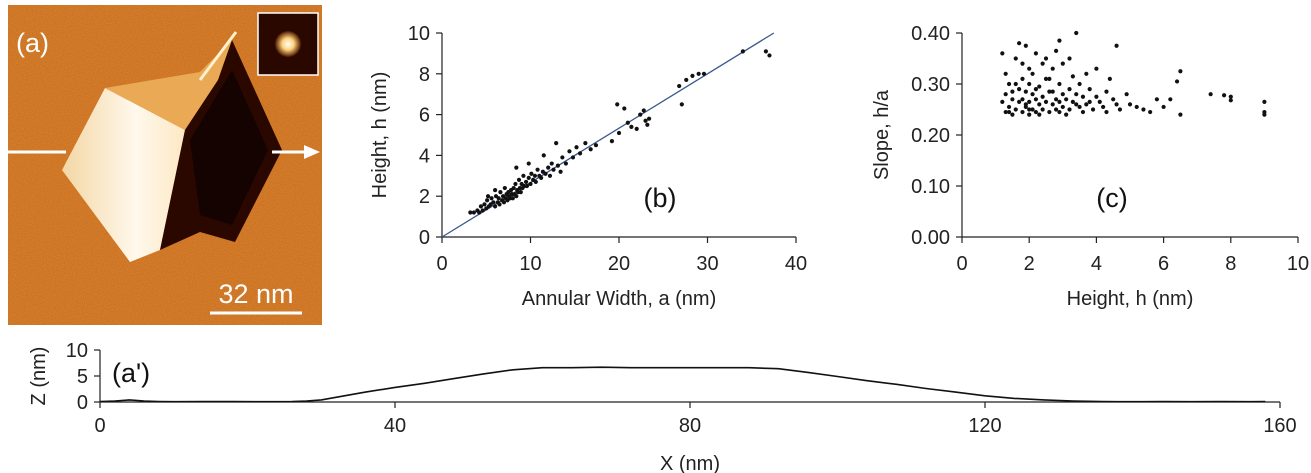 Image resolution: width=1311 pixels, height=473 pixels. I want to click on x-tick-label: 80, so click(690, 426).